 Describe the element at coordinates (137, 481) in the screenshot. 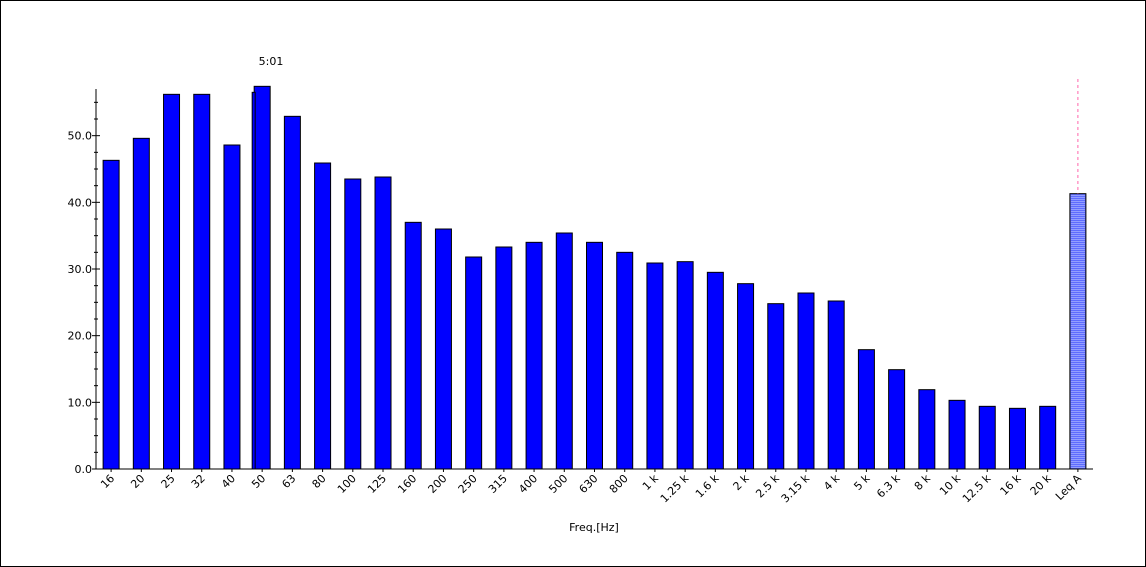

I see `x-tick-label: 20` at that location.